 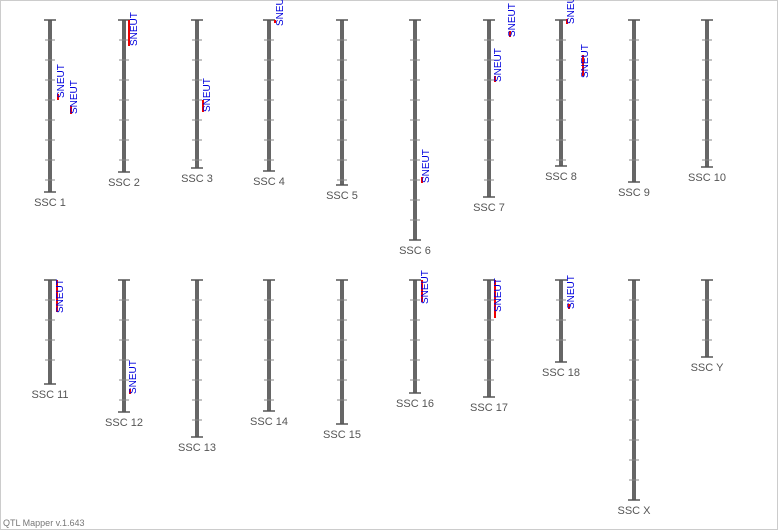 What do you see at coordinates (49, 395) in the screenshot?
I see `chromosome-label: SSC 11` at bounding box center [49, 395].